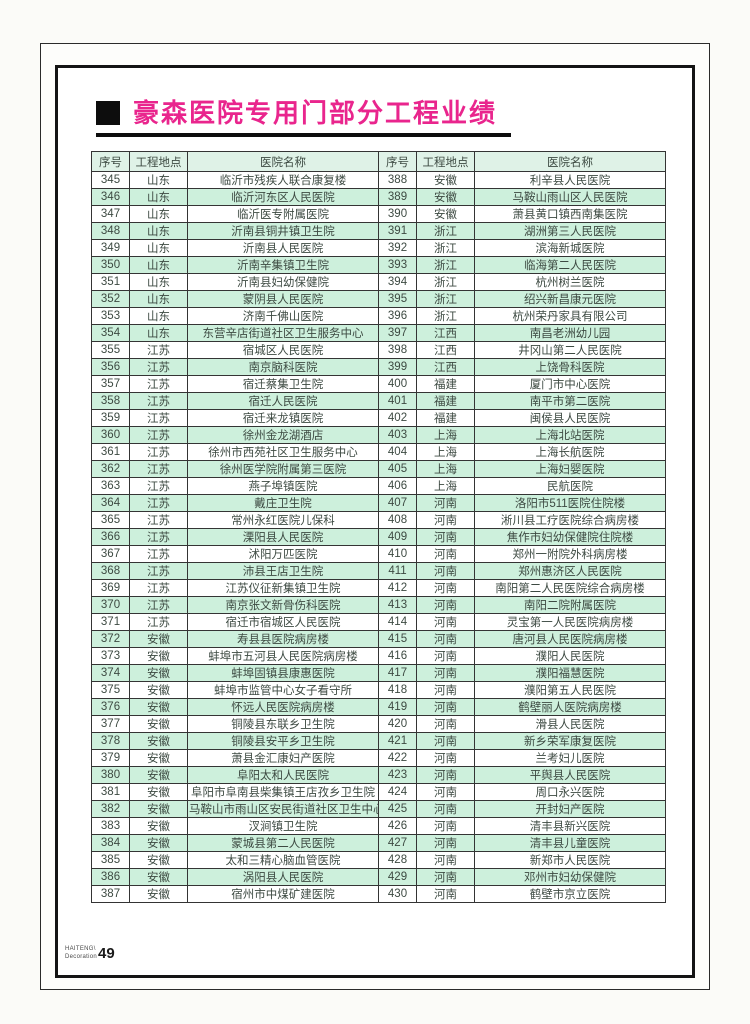 The width and height of the screenshot is (750, 1024). Describe the element at coordinates (110, 180) in the screenshot. I see `serial-number-cell: 345` at that location.